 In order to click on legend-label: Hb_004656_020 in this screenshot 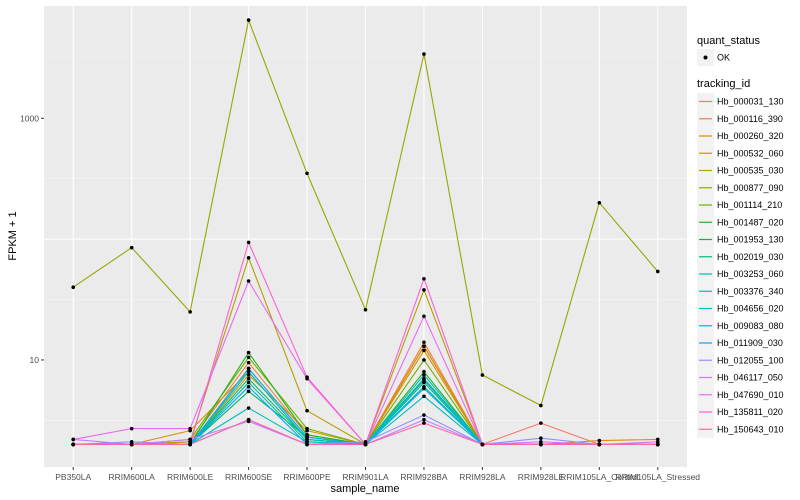, I will do `click(750, 309)`.